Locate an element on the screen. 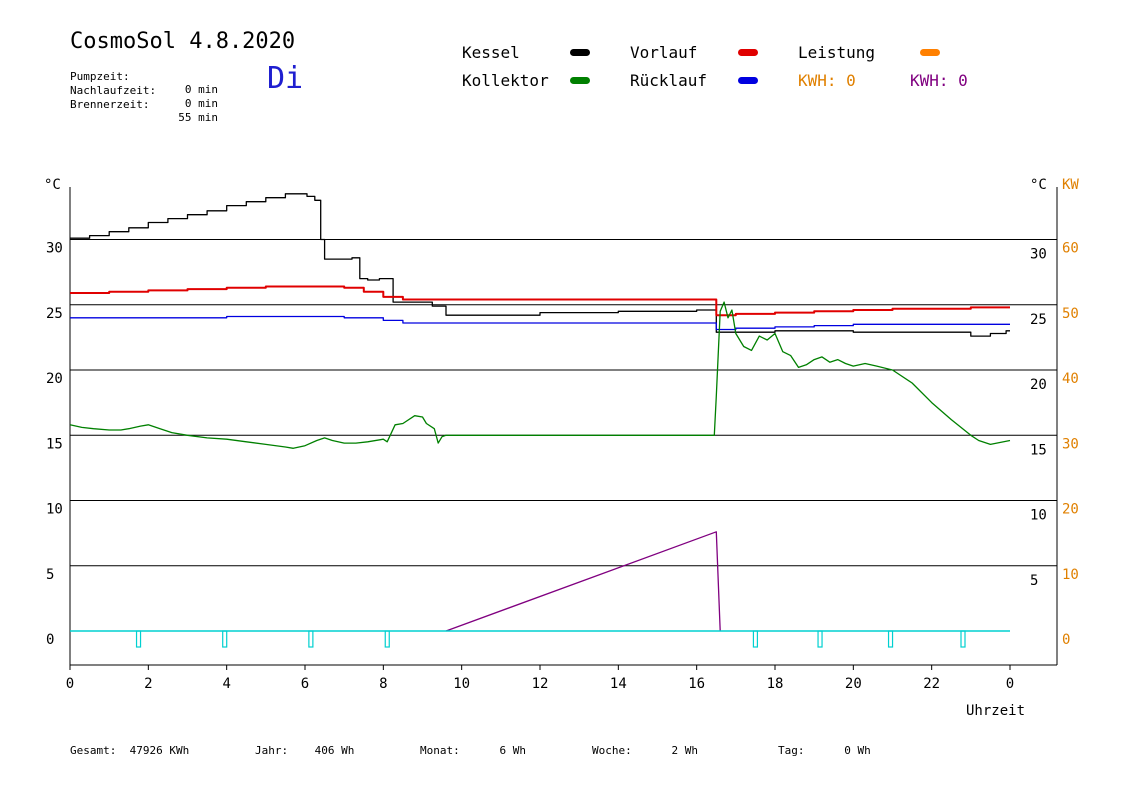 The height and width of the screenshot is (812, 1148). series-kwh-line is located at coordinates (583, 581).